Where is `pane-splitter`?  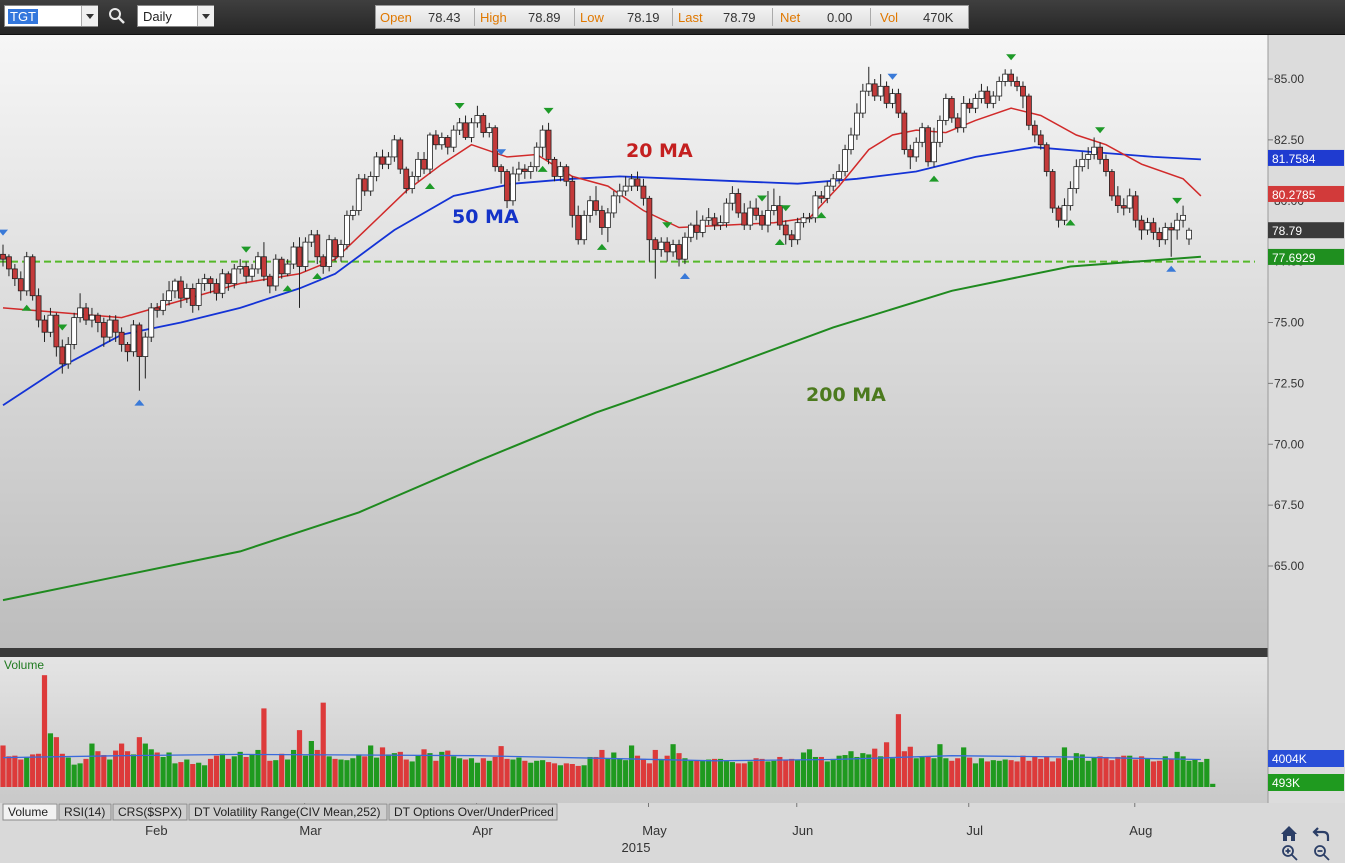 pane-splitter is located at coordinates (672, 652).